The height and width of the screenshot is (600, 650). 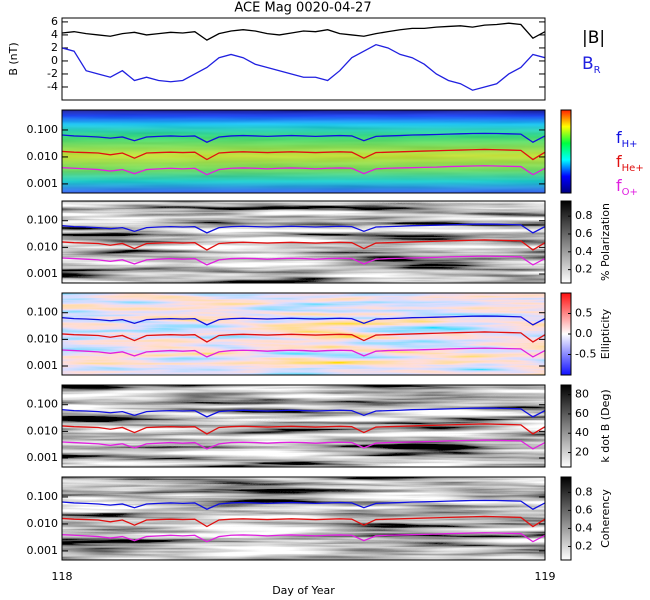 I want to click on y-tick-label: 4, so click(x=54, y=34).